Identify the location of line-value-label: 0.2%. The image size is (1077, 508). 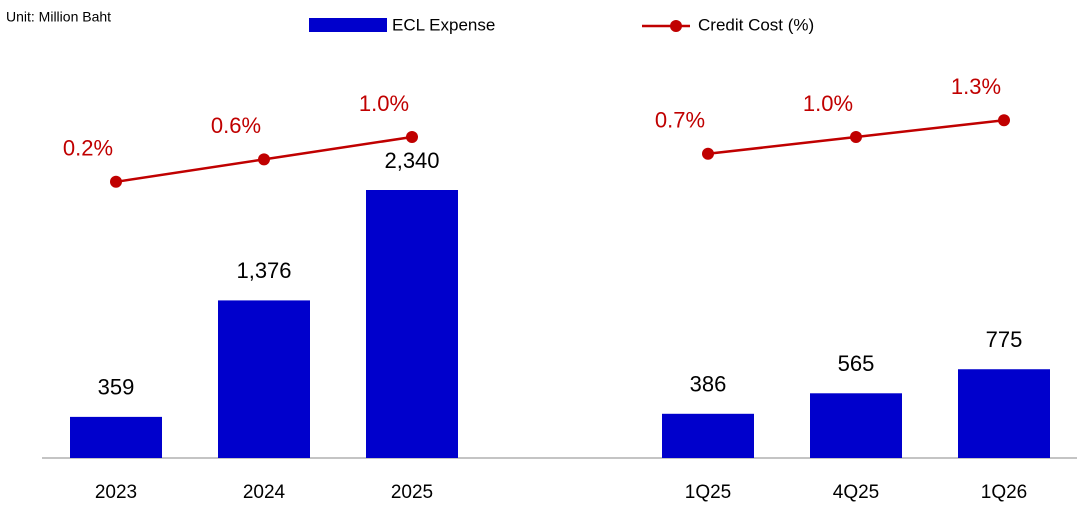
(88, 148).